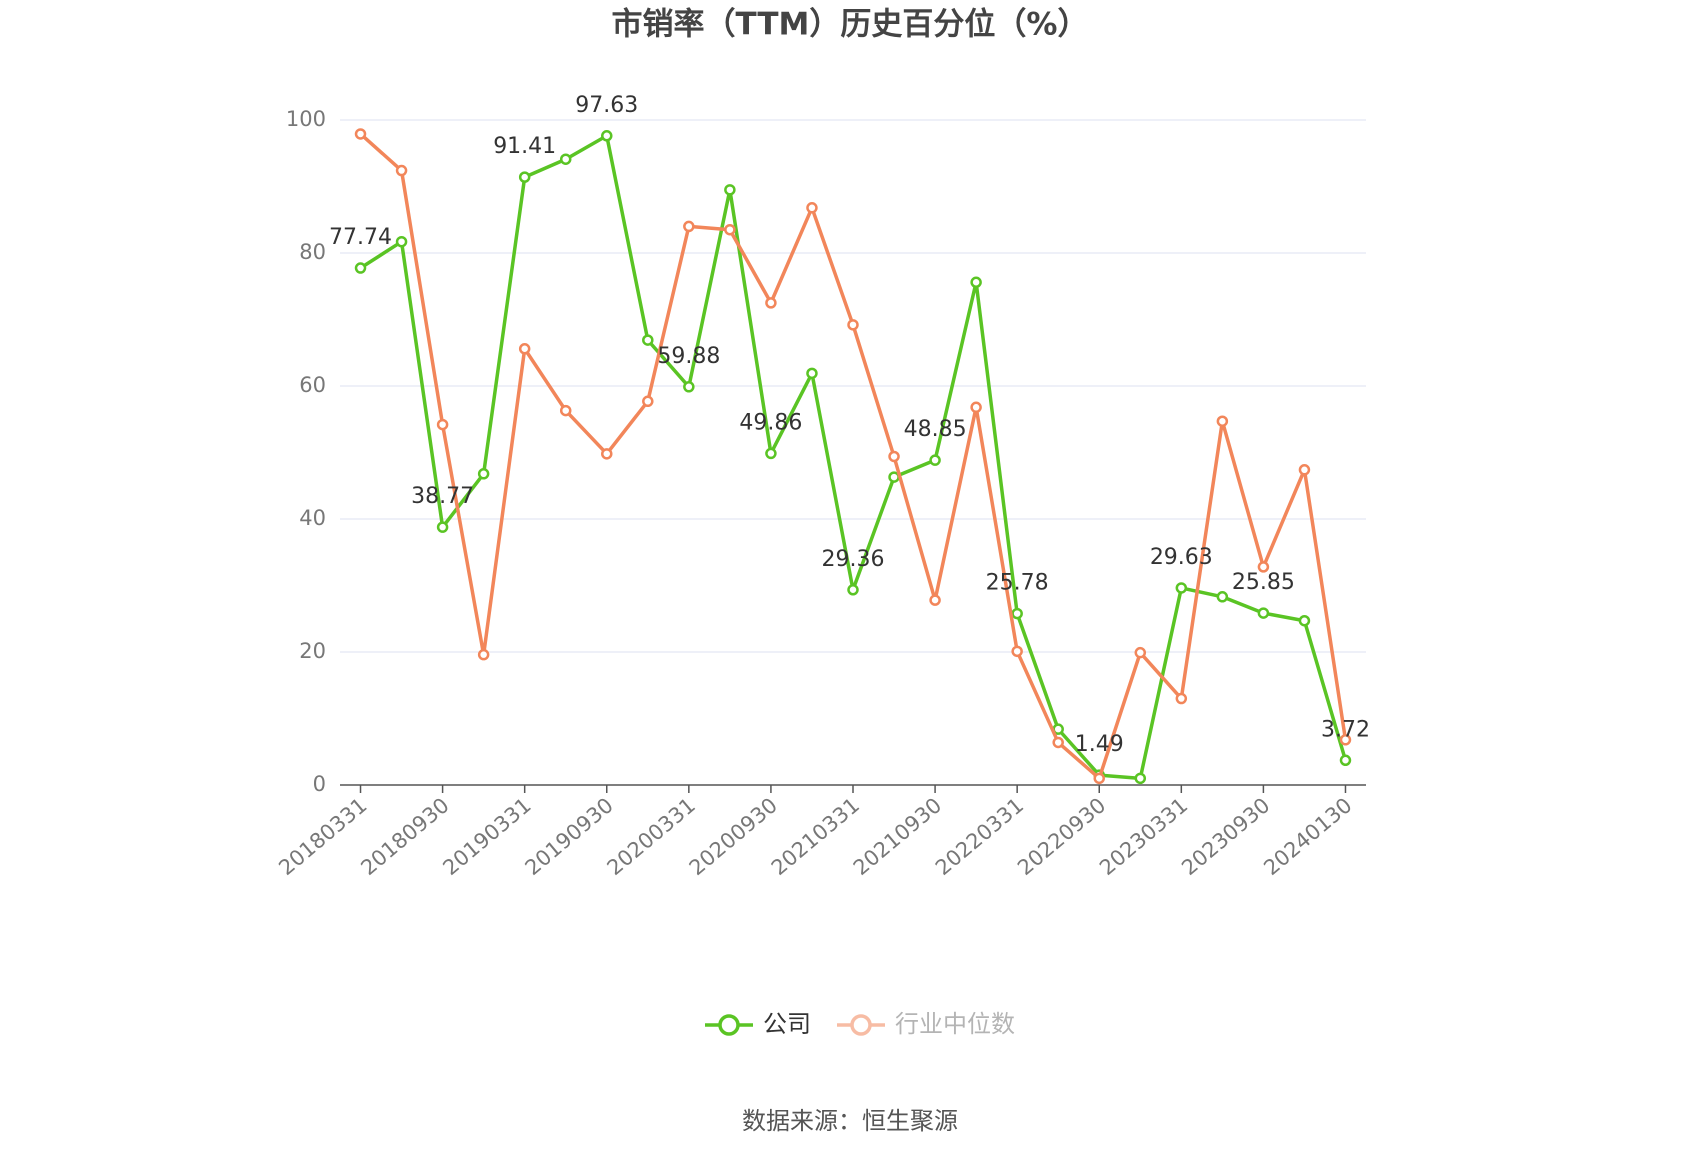 This screenshot has width=1700, height=1150. Describe the element at coordinates (1143, 836) in the screenshot. I see `x-tick-label: 20230331` at that location.